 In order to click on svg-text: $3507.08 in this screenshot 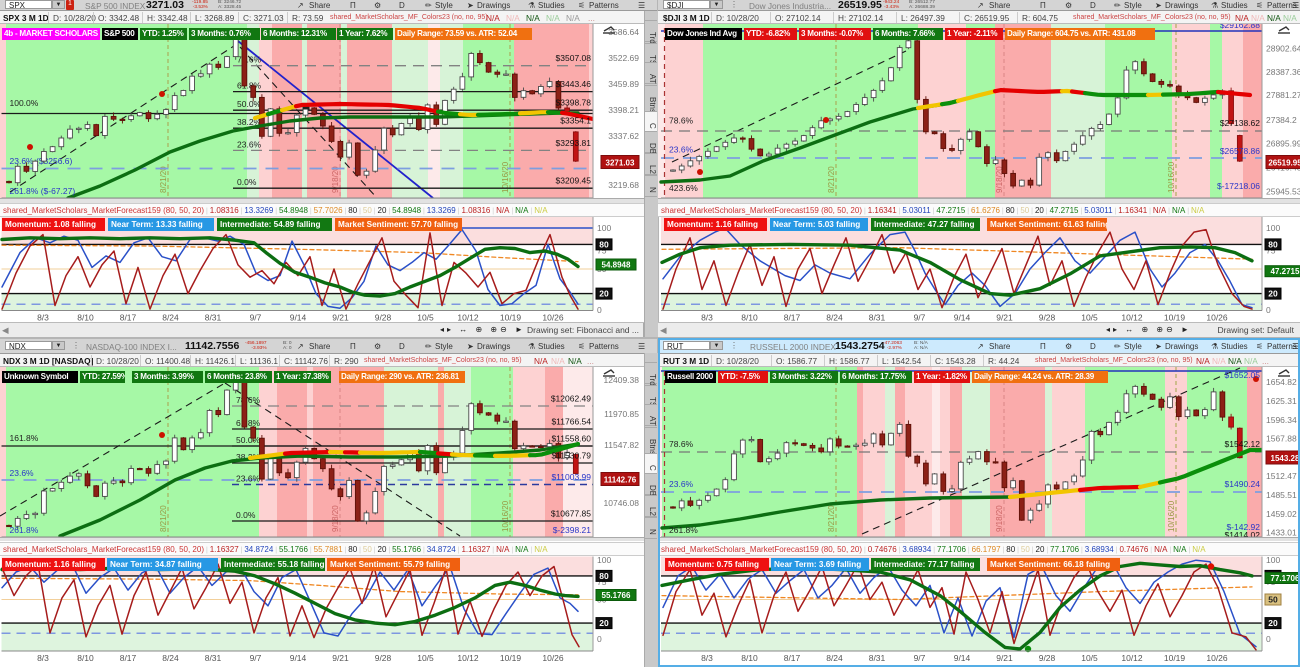, I will do `click(574, 58)`.